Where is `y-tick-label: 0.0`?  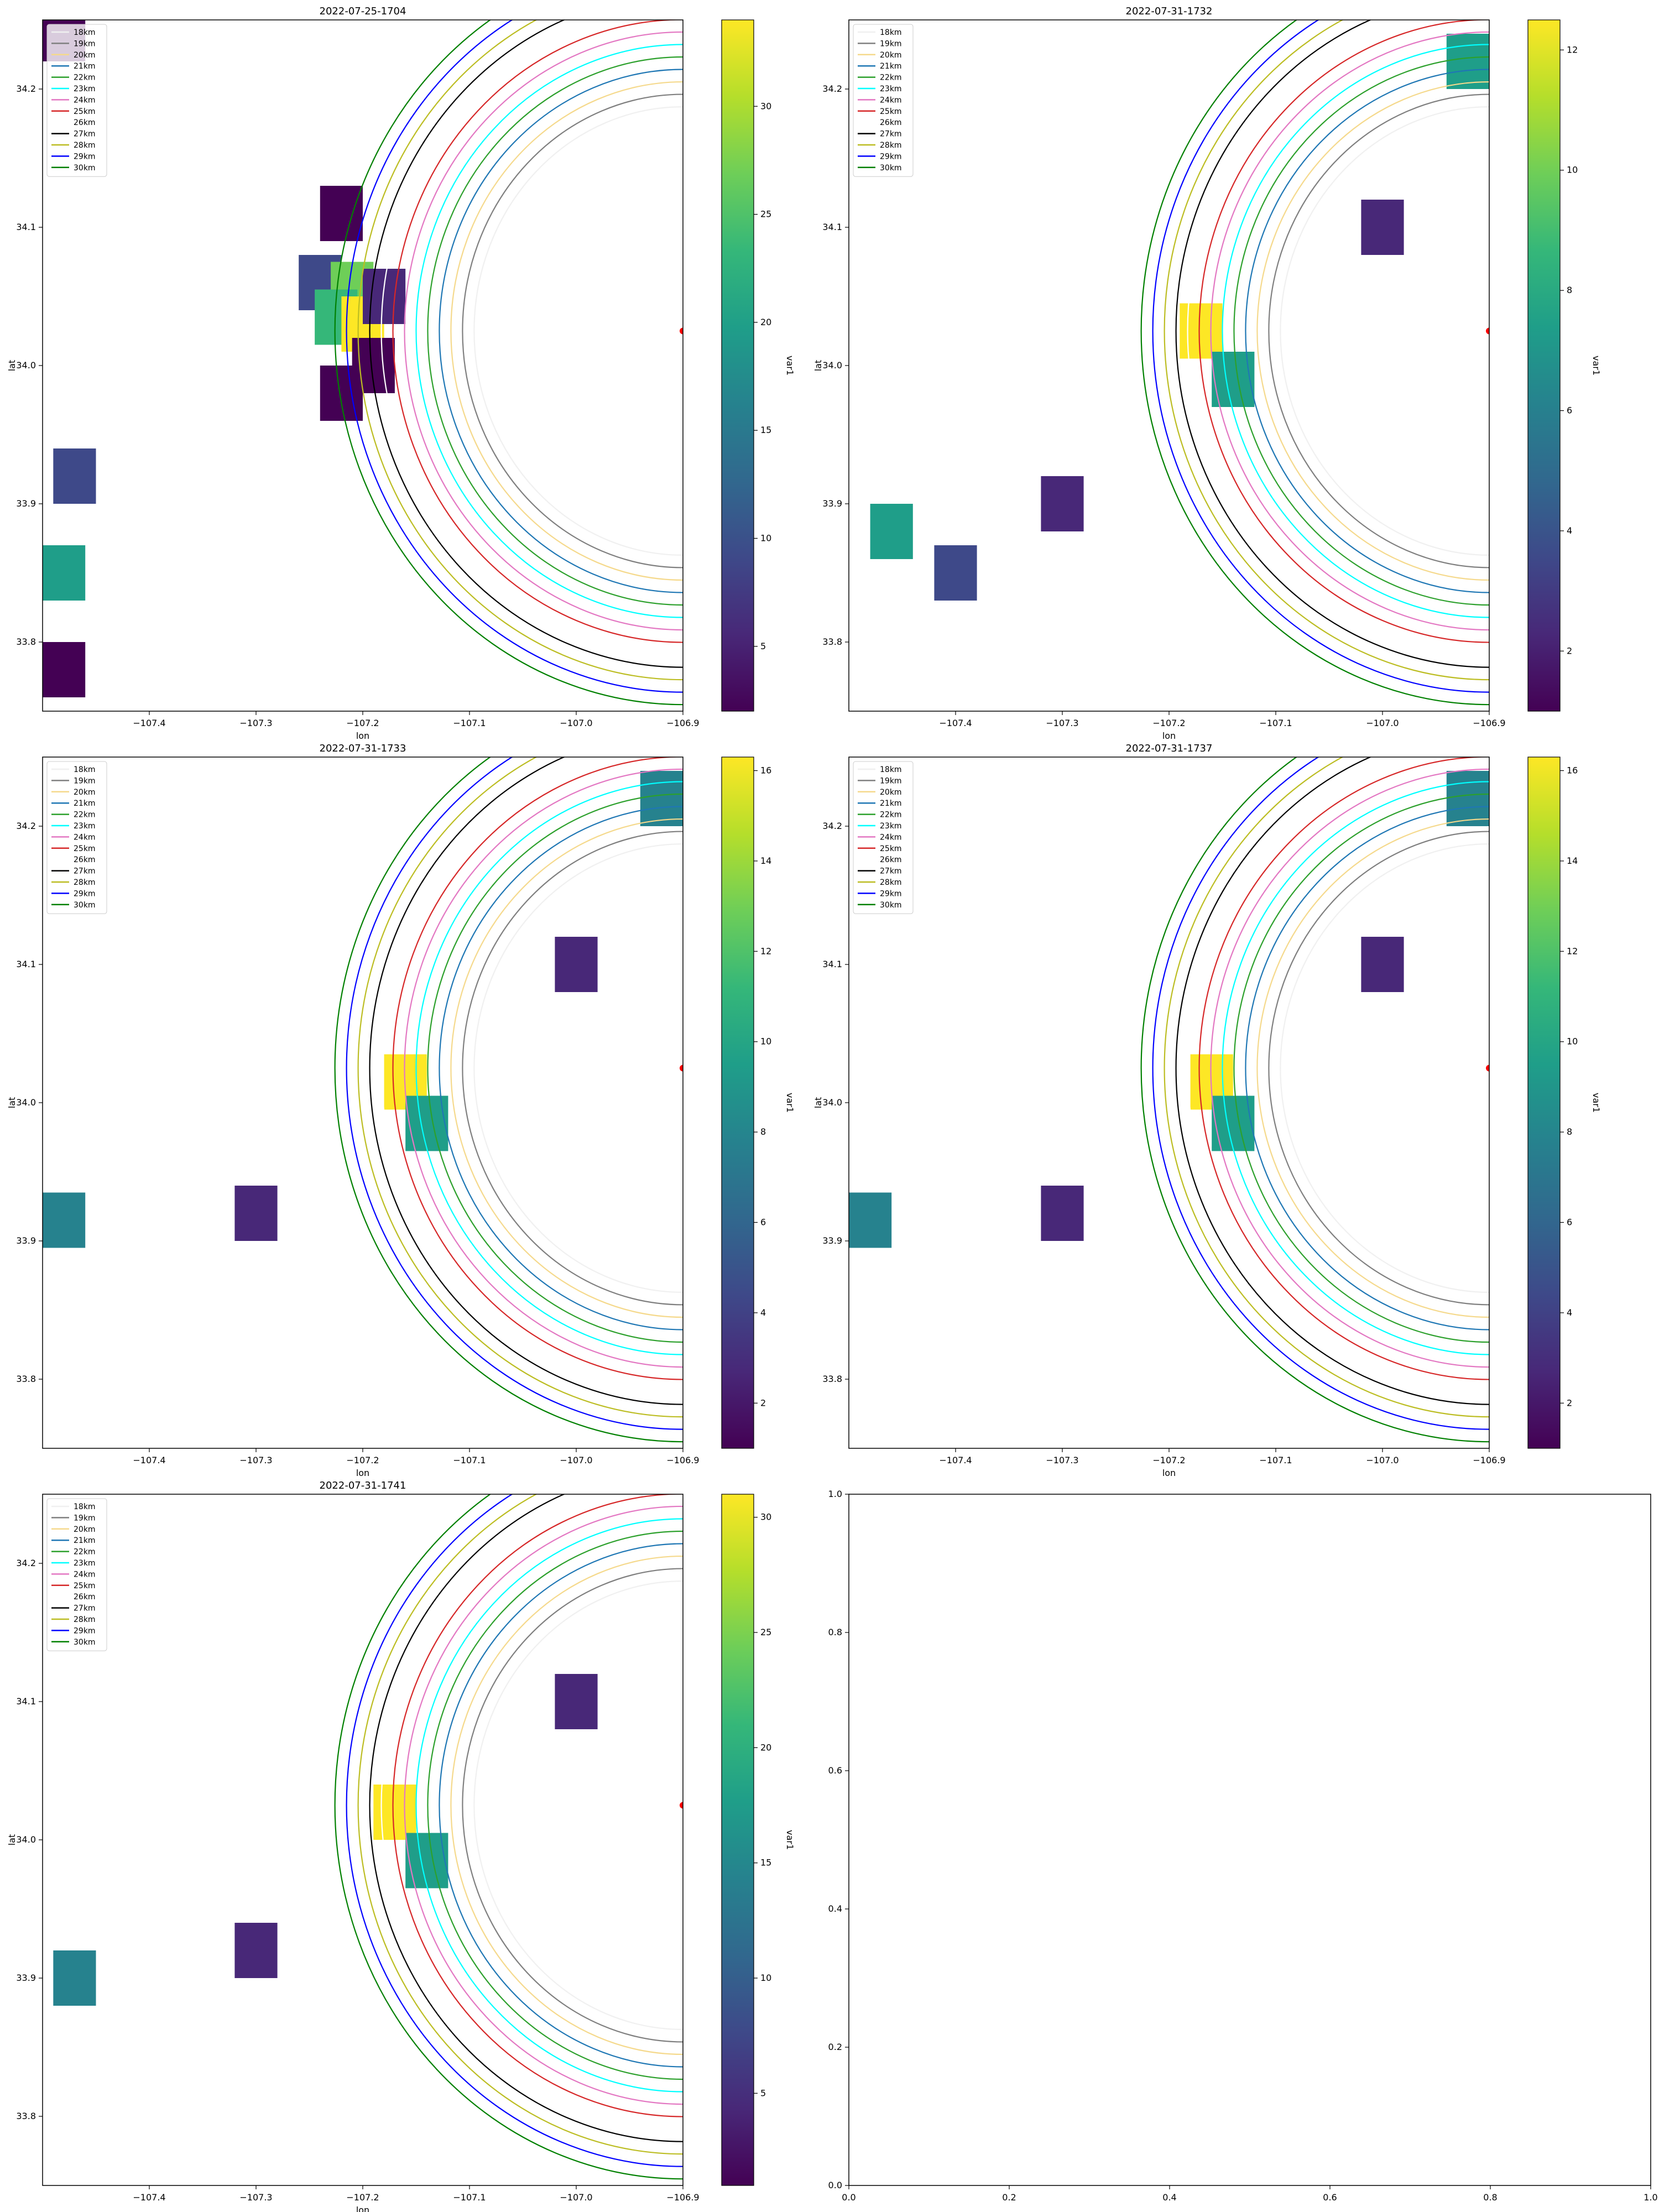
y-tick-label: 0.0 is located at coordinates (835, 2185).